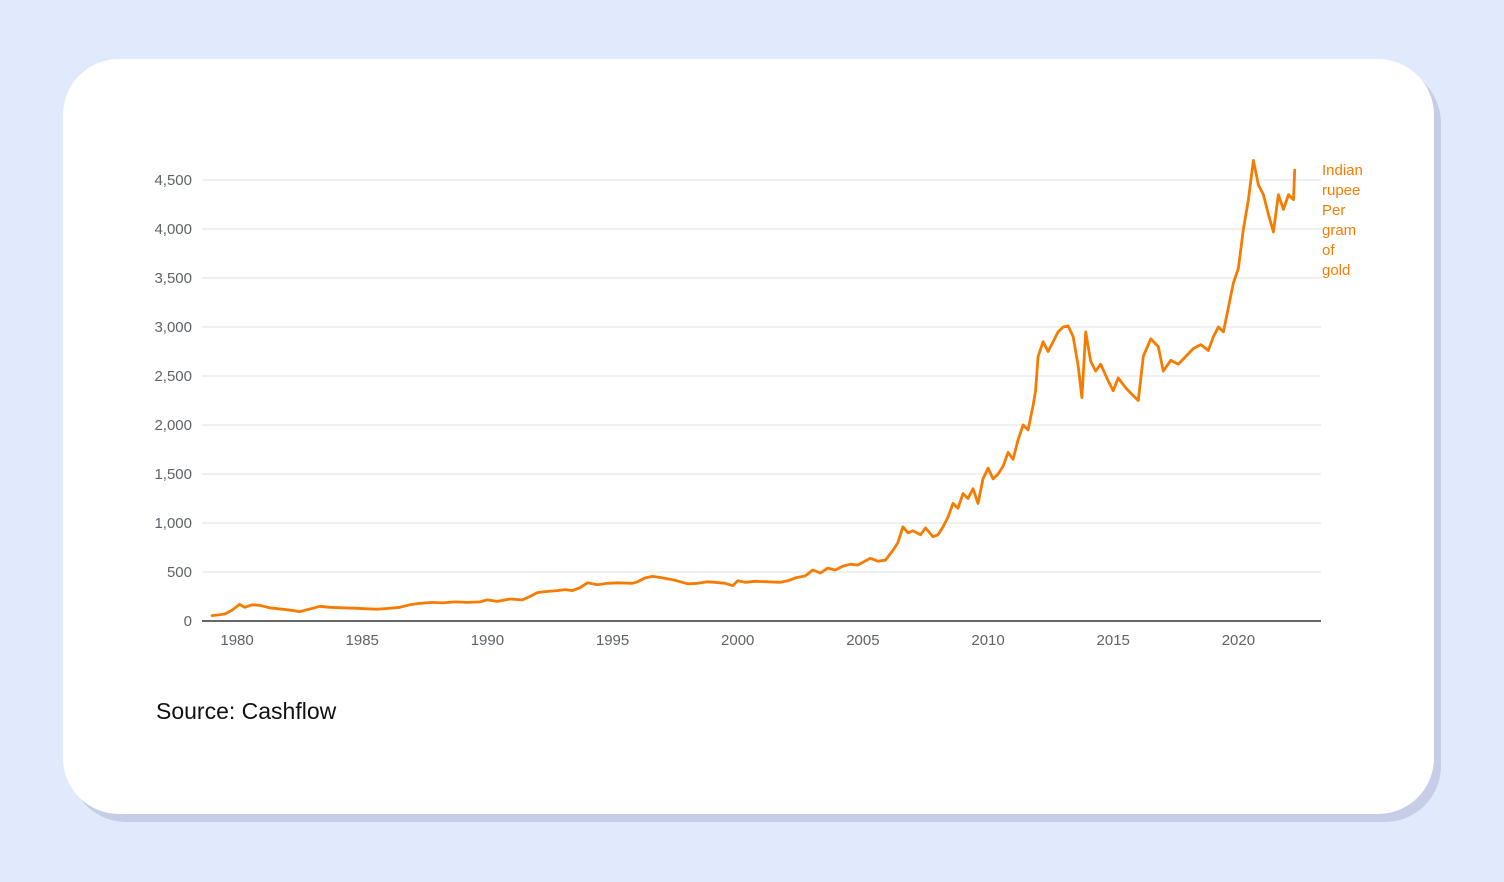  Describe the element at coordinates (188, 621) in the screenshot. I see `y-tick-label: 0` at that location.